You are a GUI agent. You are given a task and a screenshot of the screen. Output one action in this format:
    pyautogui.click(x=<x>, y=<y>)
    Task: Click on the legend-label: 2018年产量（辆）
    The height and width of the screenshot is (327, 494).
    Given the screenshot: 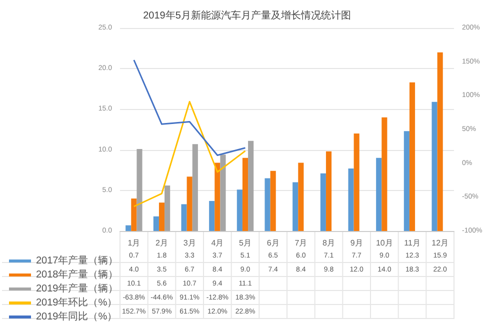 What is the action you would take?
    pyautogui.click(x=77, y=274)
    